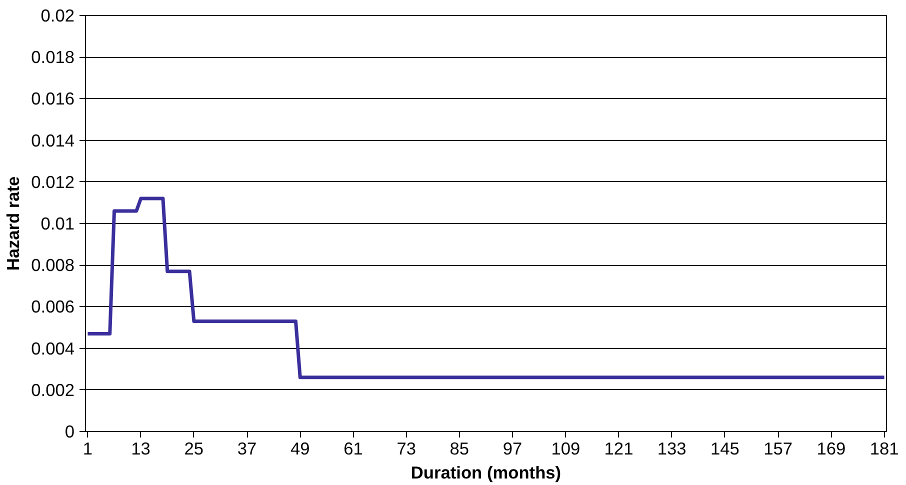 The width and height of the screenshot is (906, 485). I want to click on y-tick-label: 0.014, so click(53, 140).